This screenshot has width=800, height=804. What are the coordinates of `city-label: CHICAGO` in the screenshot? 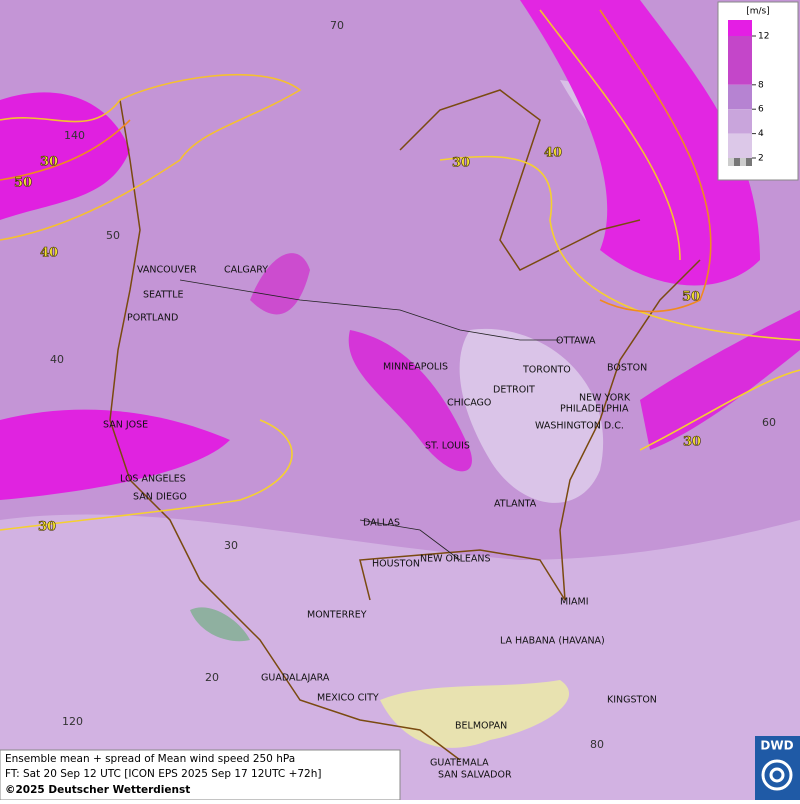 It's located at (469, 403).